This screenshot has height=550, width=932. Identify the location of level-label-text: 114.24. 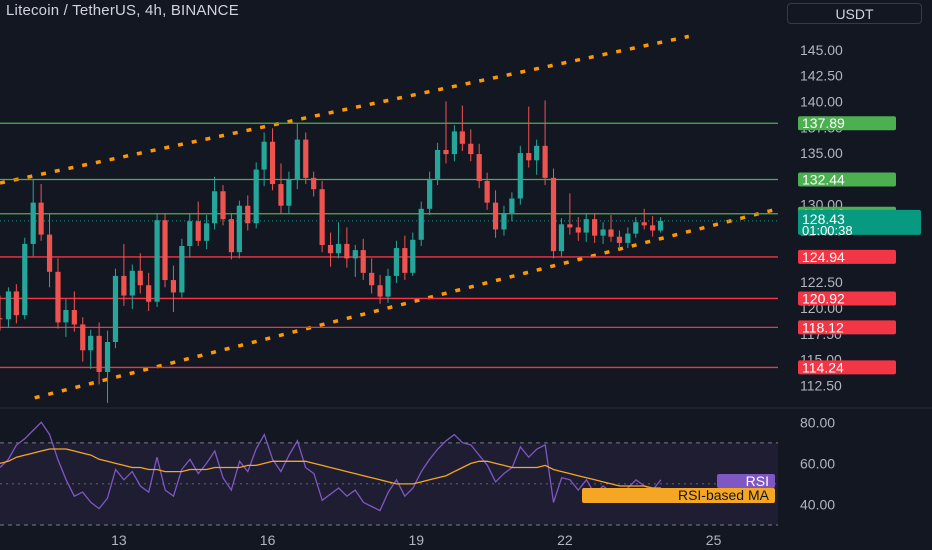
(823, 367).